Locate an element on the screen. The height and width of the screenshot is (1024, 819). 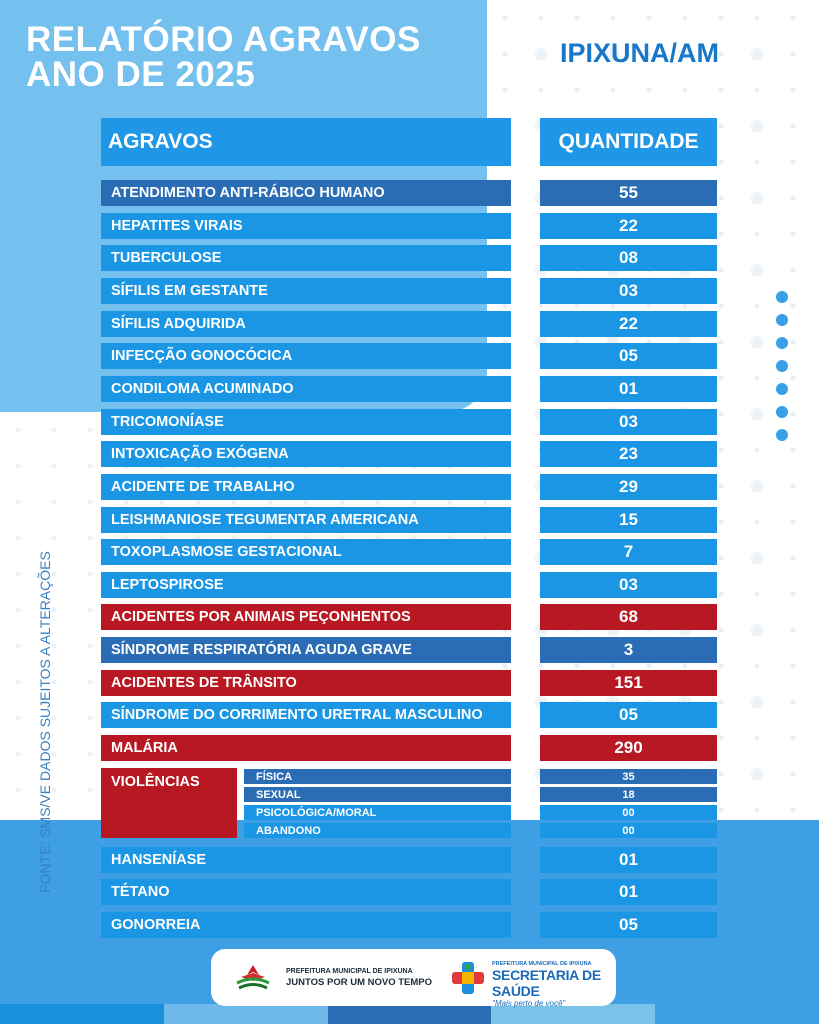
secretaria-saude-logo-icon is located at coordinates (468, 978).